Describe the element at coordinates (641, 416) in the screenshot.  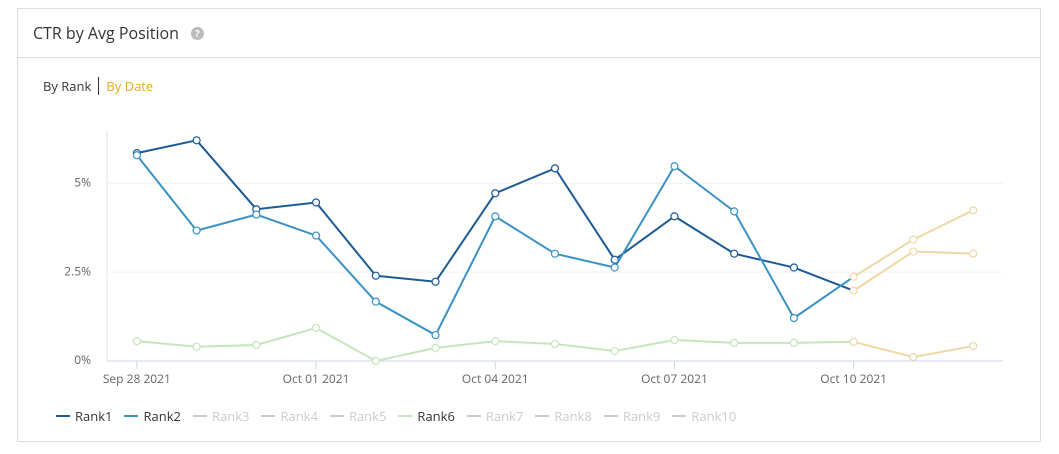
I see `legend-label: Rank9` at that location.